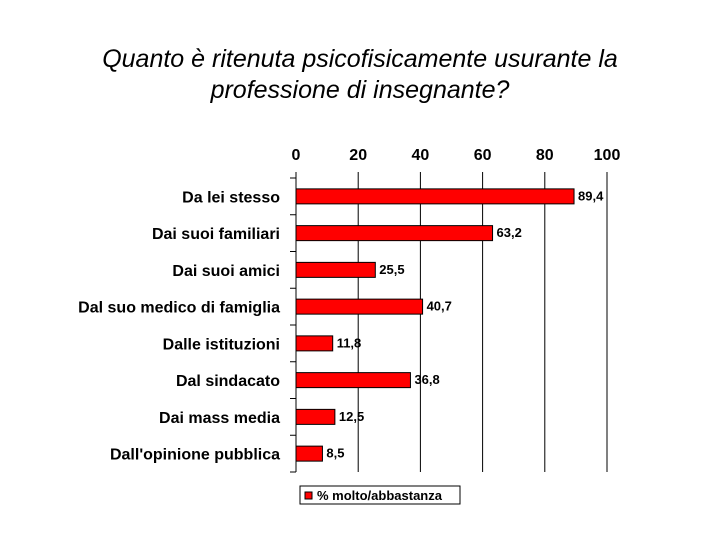 This screenshot has width=720, height=540. I want to click on data-label-1: 63,2, so click(509, 232).